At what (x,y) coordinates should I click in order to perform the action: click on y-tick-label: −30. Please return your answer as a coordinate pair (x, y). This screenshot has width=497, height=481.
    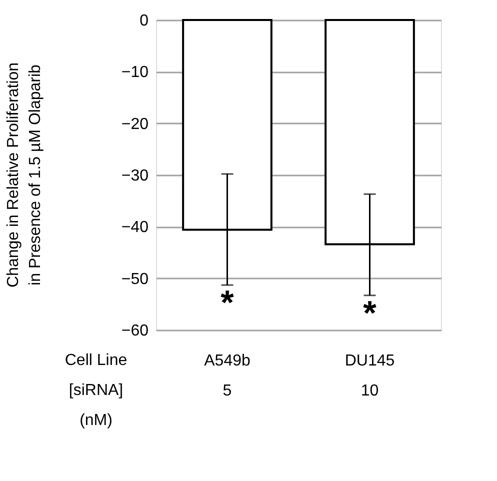
    Looking at the image, I should click on (135, 176).